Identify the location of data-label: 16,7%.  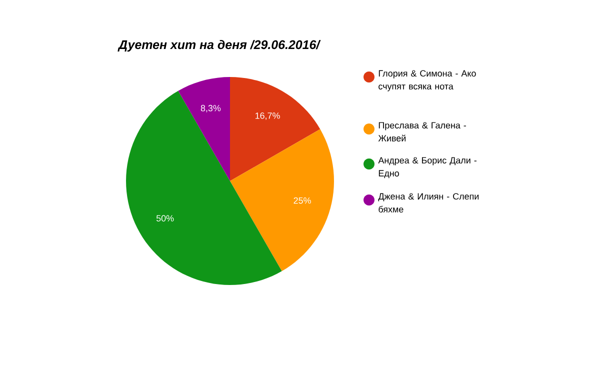
(267, 116).